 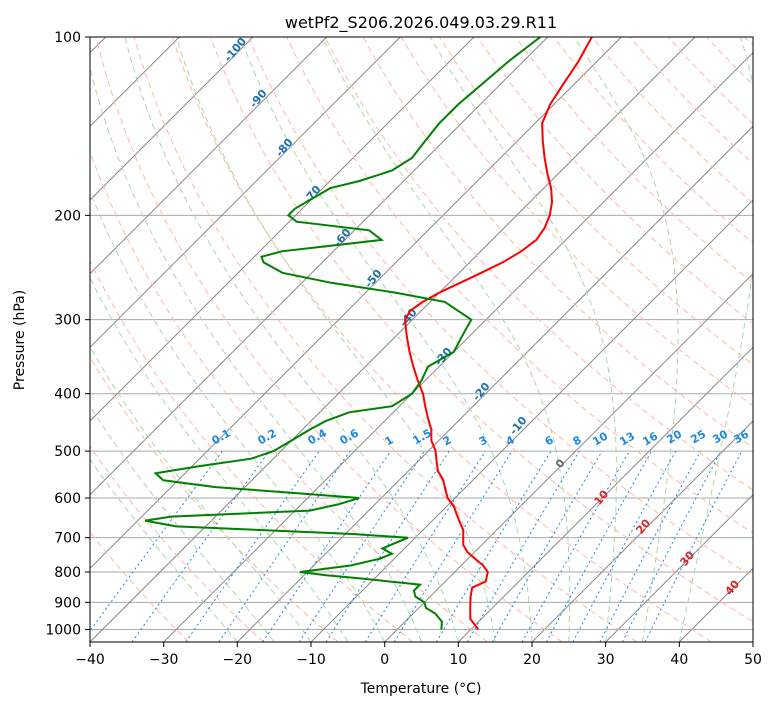 I want to click on x-tick-label: 50, so click(x=753, y=660).